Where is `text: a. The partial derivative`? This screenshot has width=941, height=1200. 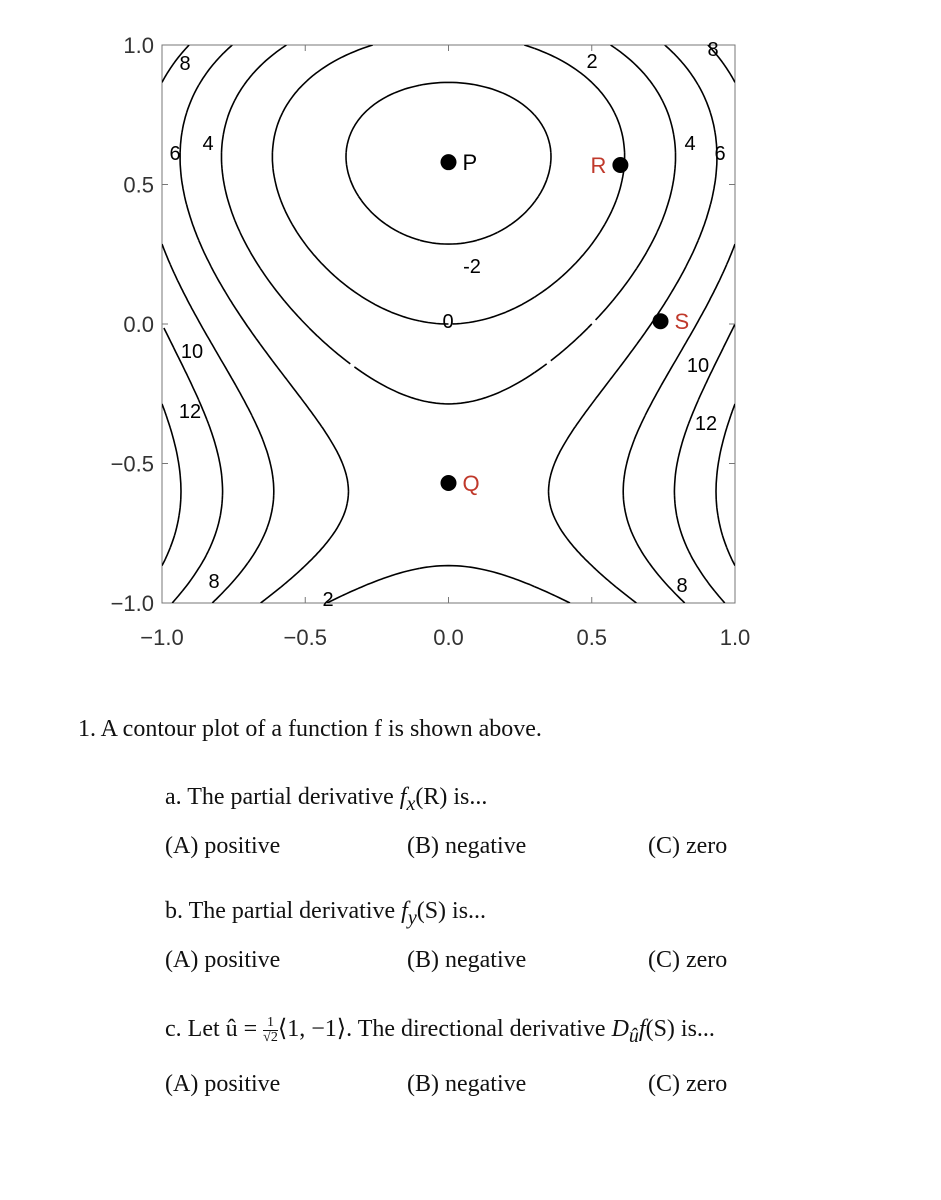 text: a. The partial derivative is located at coordinates (282, 797).